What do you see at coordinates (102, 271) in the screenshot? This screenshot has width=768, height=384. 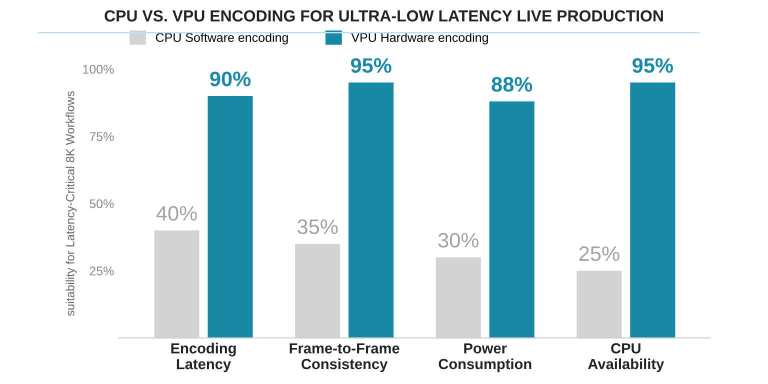 I see `y-tick-label: 25%` at bounding box center [102, 271].